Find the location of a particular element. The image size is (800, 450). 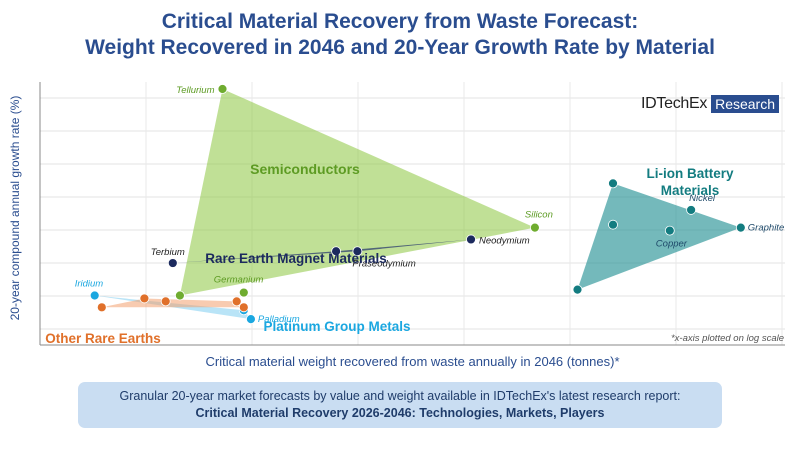

log-scale-note: *x-axis plotted on log scale is located at coordinates (727, 338).